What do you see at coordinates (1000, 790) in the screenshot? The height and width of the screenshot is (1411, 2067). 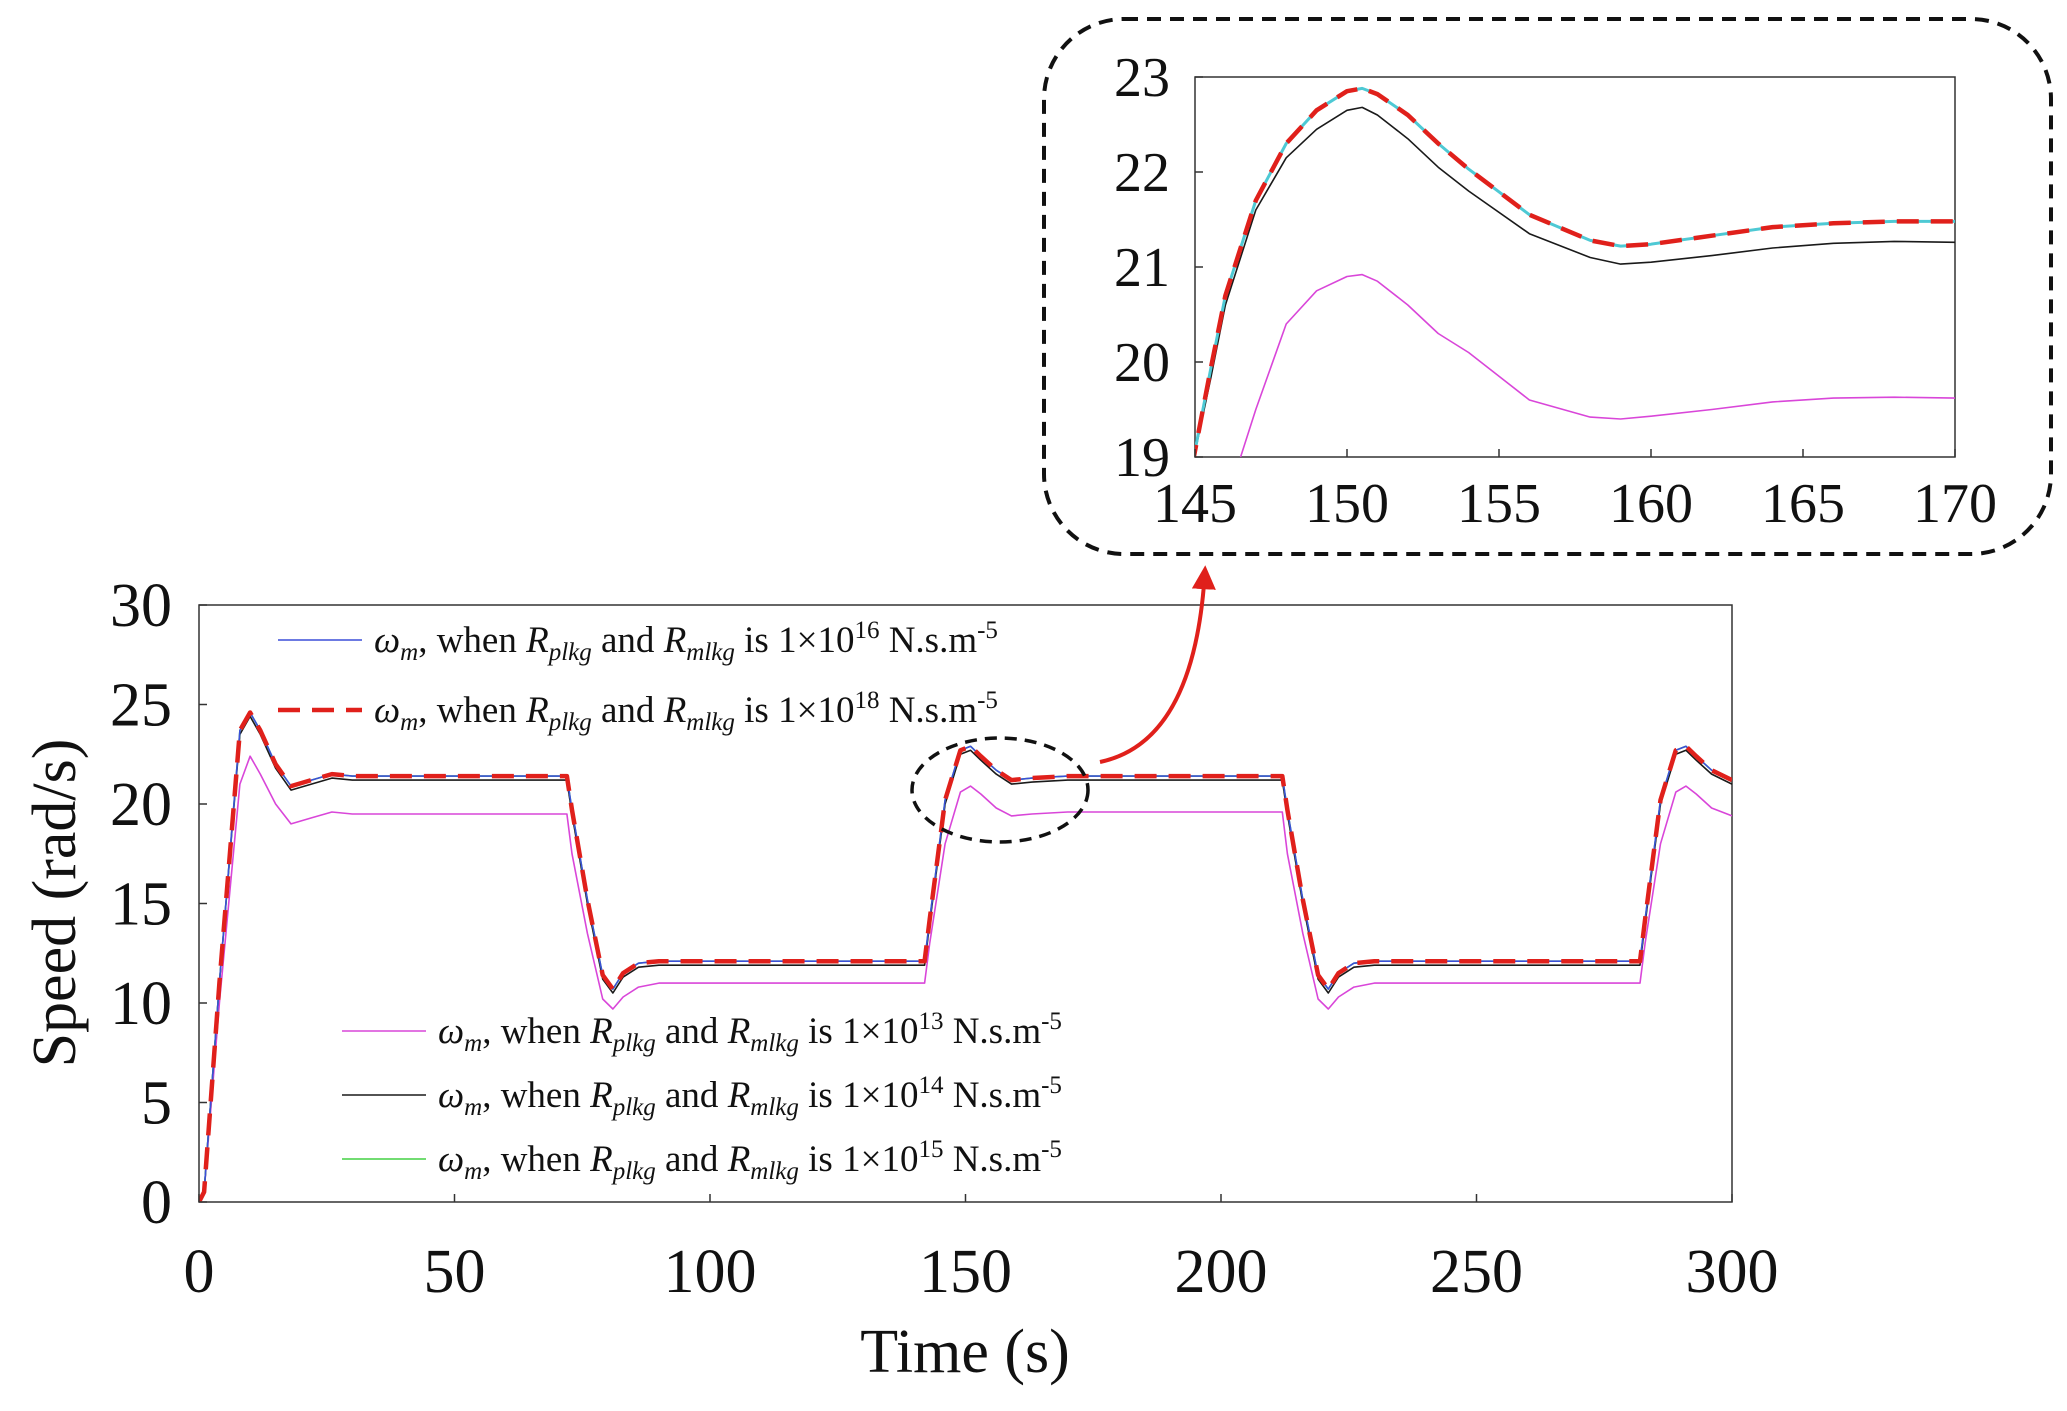 I see `zoom-region-ellipse` at bounding box center [1000, 790].